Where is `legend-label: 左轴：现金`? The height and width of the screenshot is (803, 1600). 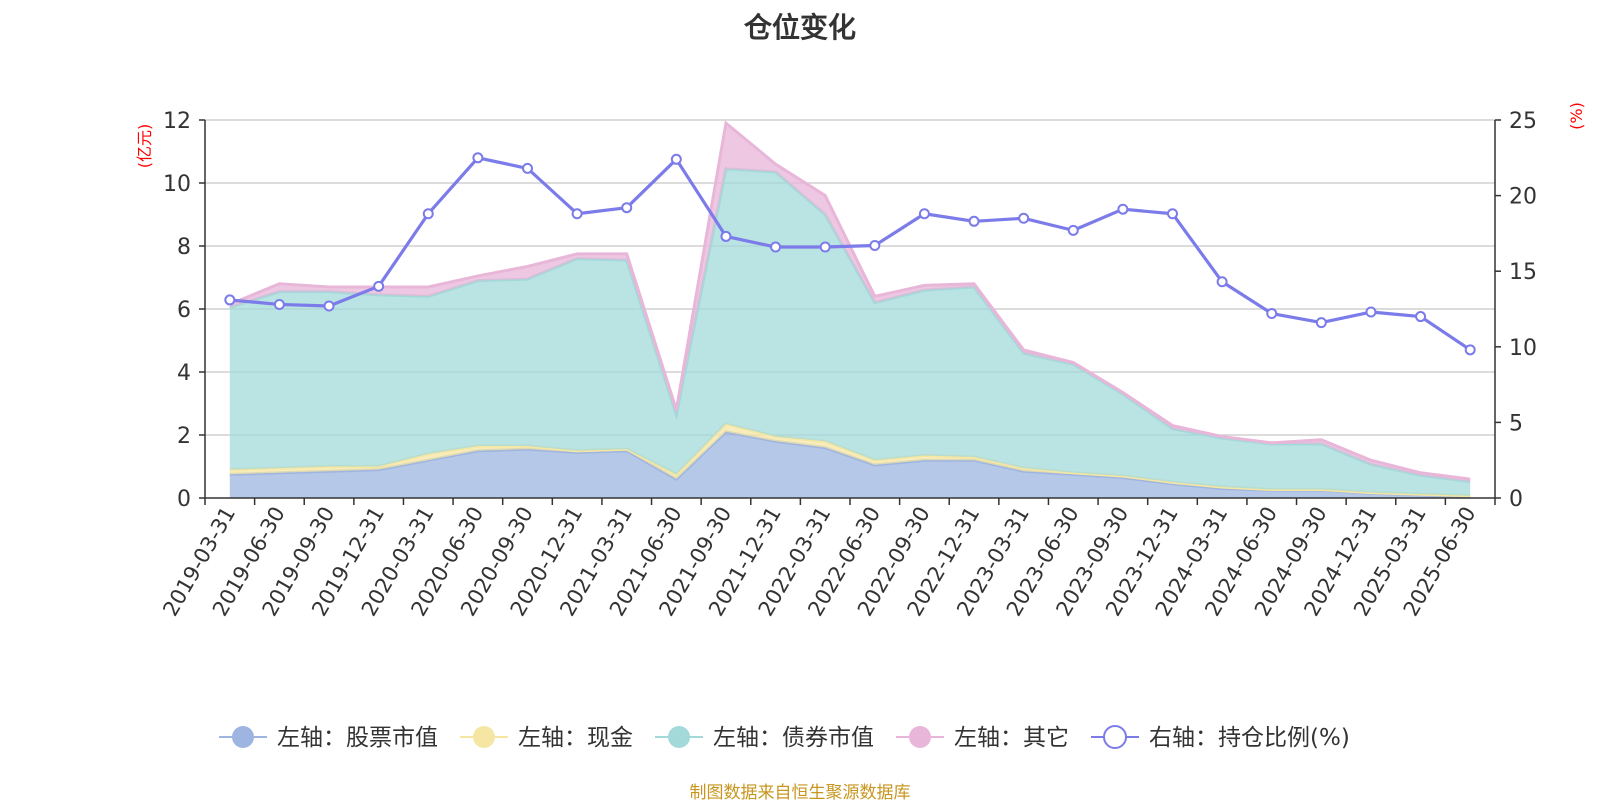 legend-label: 左轴：现金 is located at coordinates (575, 738).